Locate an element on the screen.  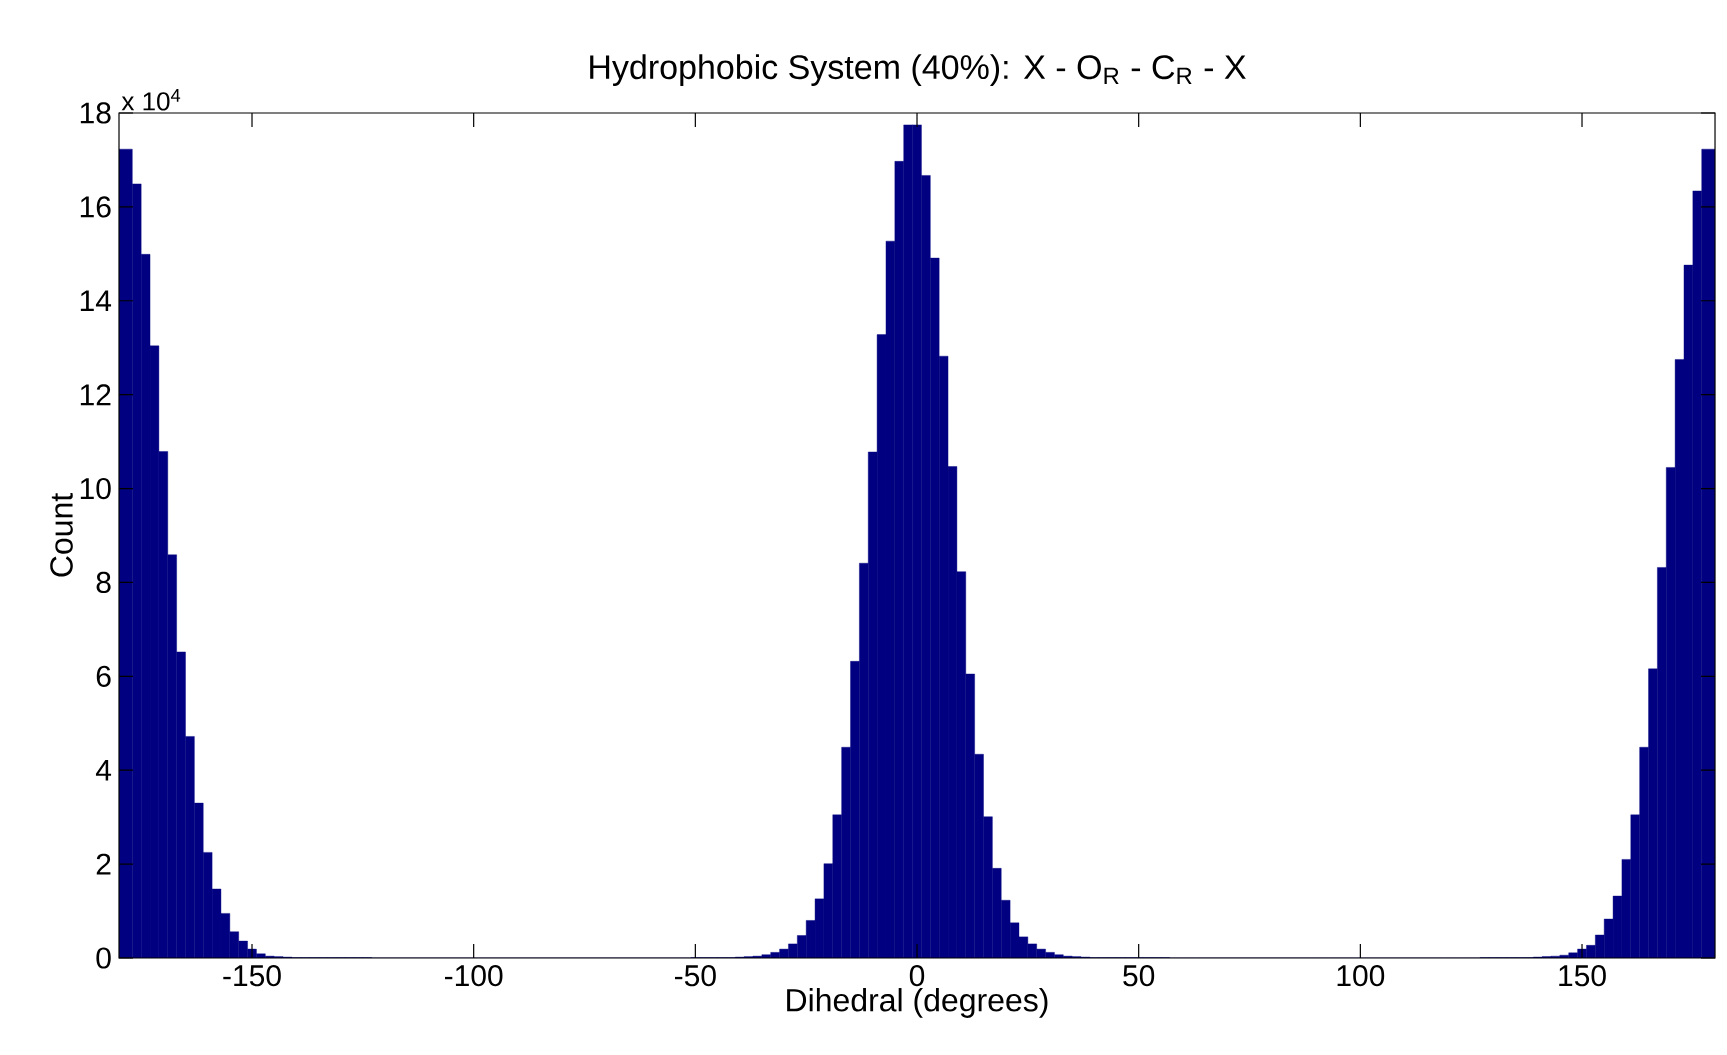
y-tick-label: 12 is located at coordinates (95, 395).